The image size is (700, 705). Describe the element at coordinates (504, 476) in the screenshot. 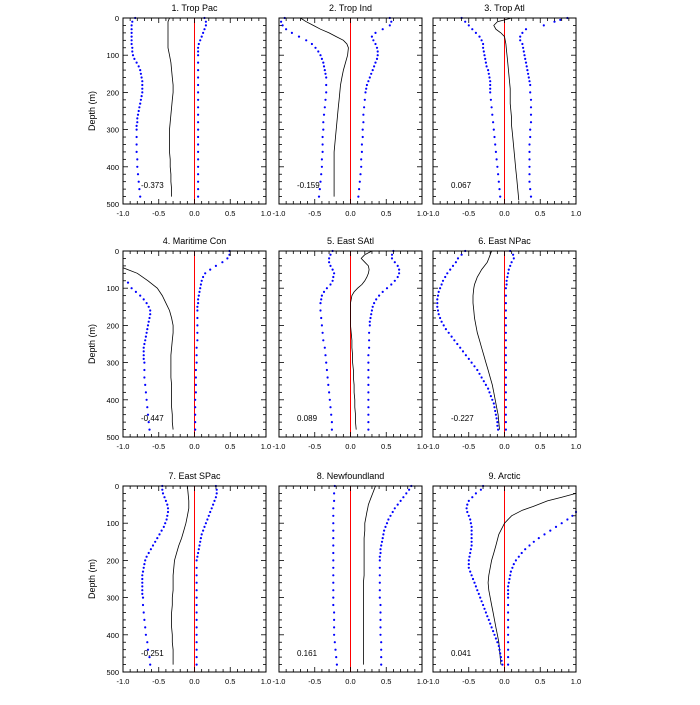

I see `panel-title: 9. Arctic` at that location.